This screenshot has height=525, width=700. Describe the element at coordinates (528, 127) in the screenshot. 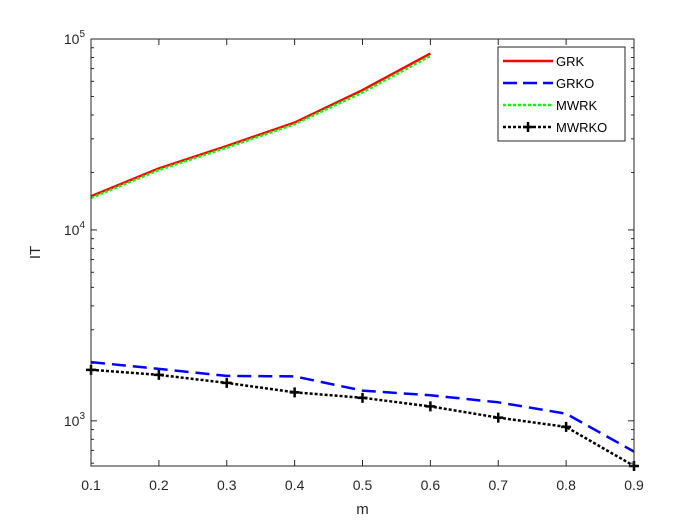

I see `legend-marker` at that location.